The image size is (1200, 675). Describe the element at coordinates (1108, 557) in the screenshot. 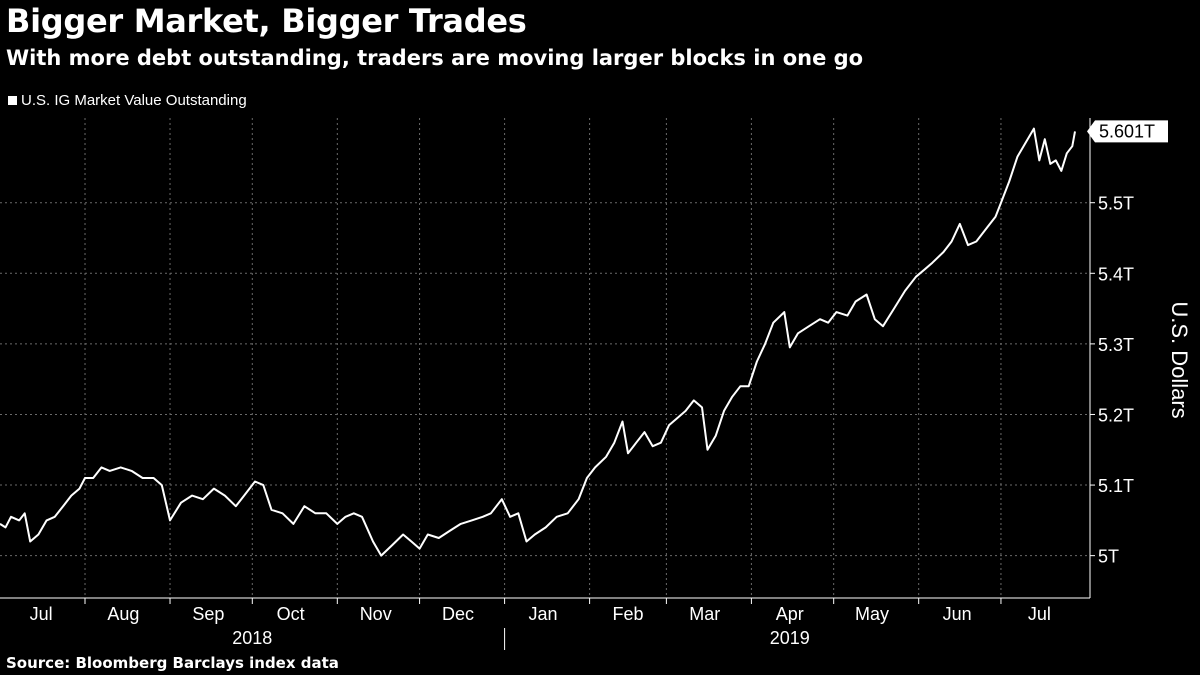

I see `y-tick-label: 5T` at that location.